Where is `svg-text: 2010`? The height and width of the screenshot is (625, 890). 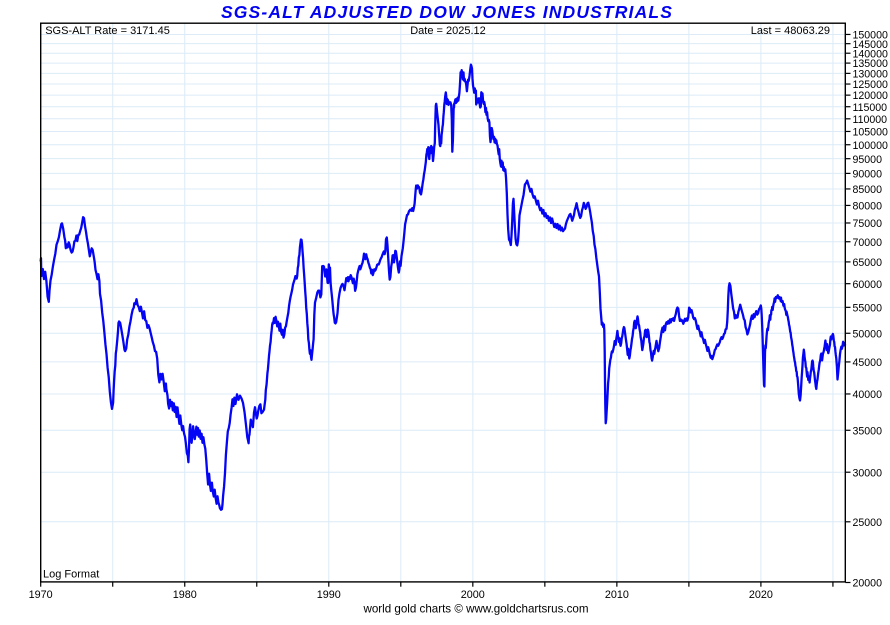
svg-text: 2010 is located at coordinates (617, 595).